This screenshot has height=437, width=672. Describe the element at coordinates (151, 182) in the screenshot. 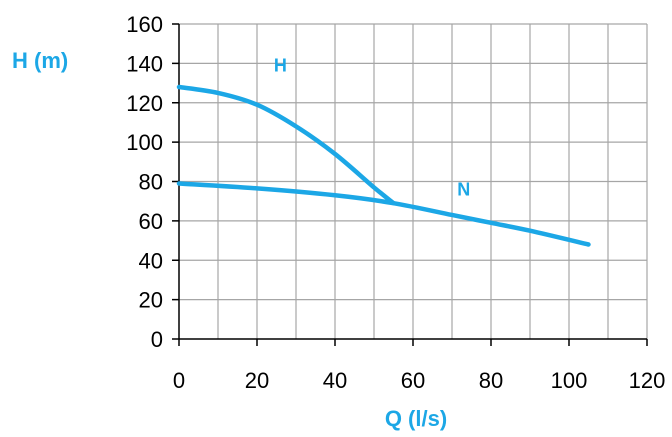

I see `y-tick-label-4: 80` at that location.